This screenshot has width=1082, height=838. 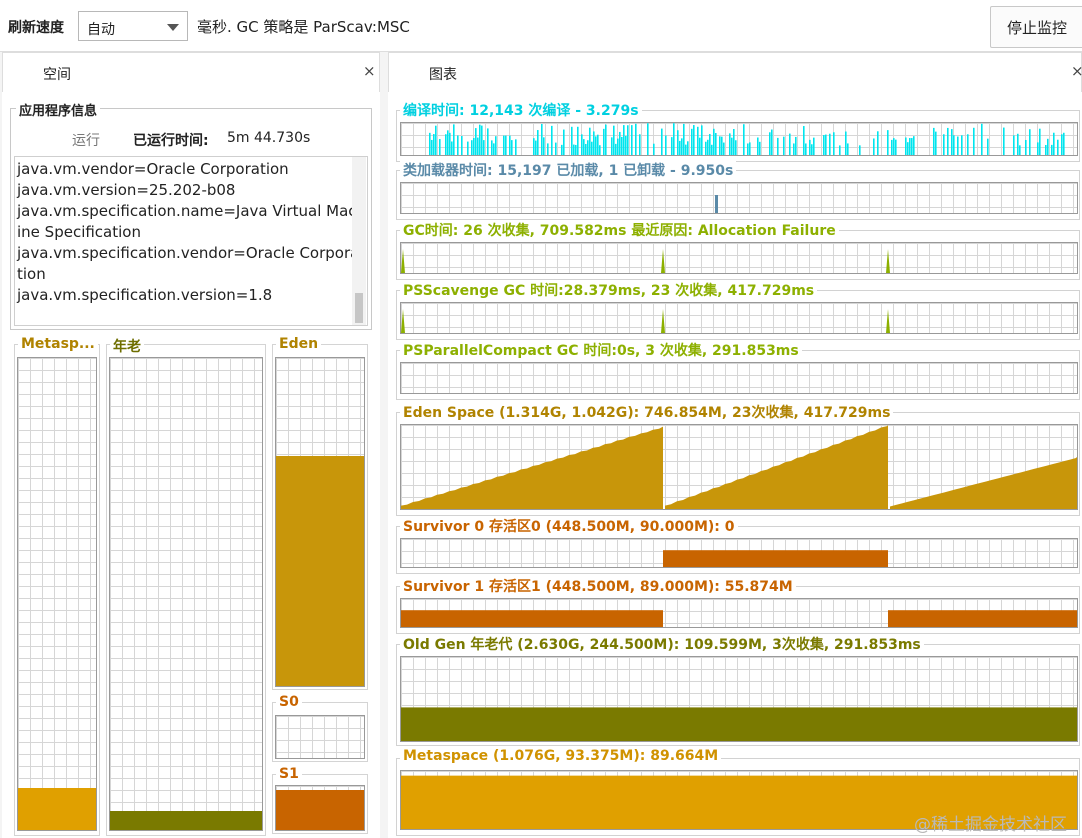 What do you see at coordinates (739, 467) in the screenshot?
I see `eden-space-plot` at bounding box center [739, 467].